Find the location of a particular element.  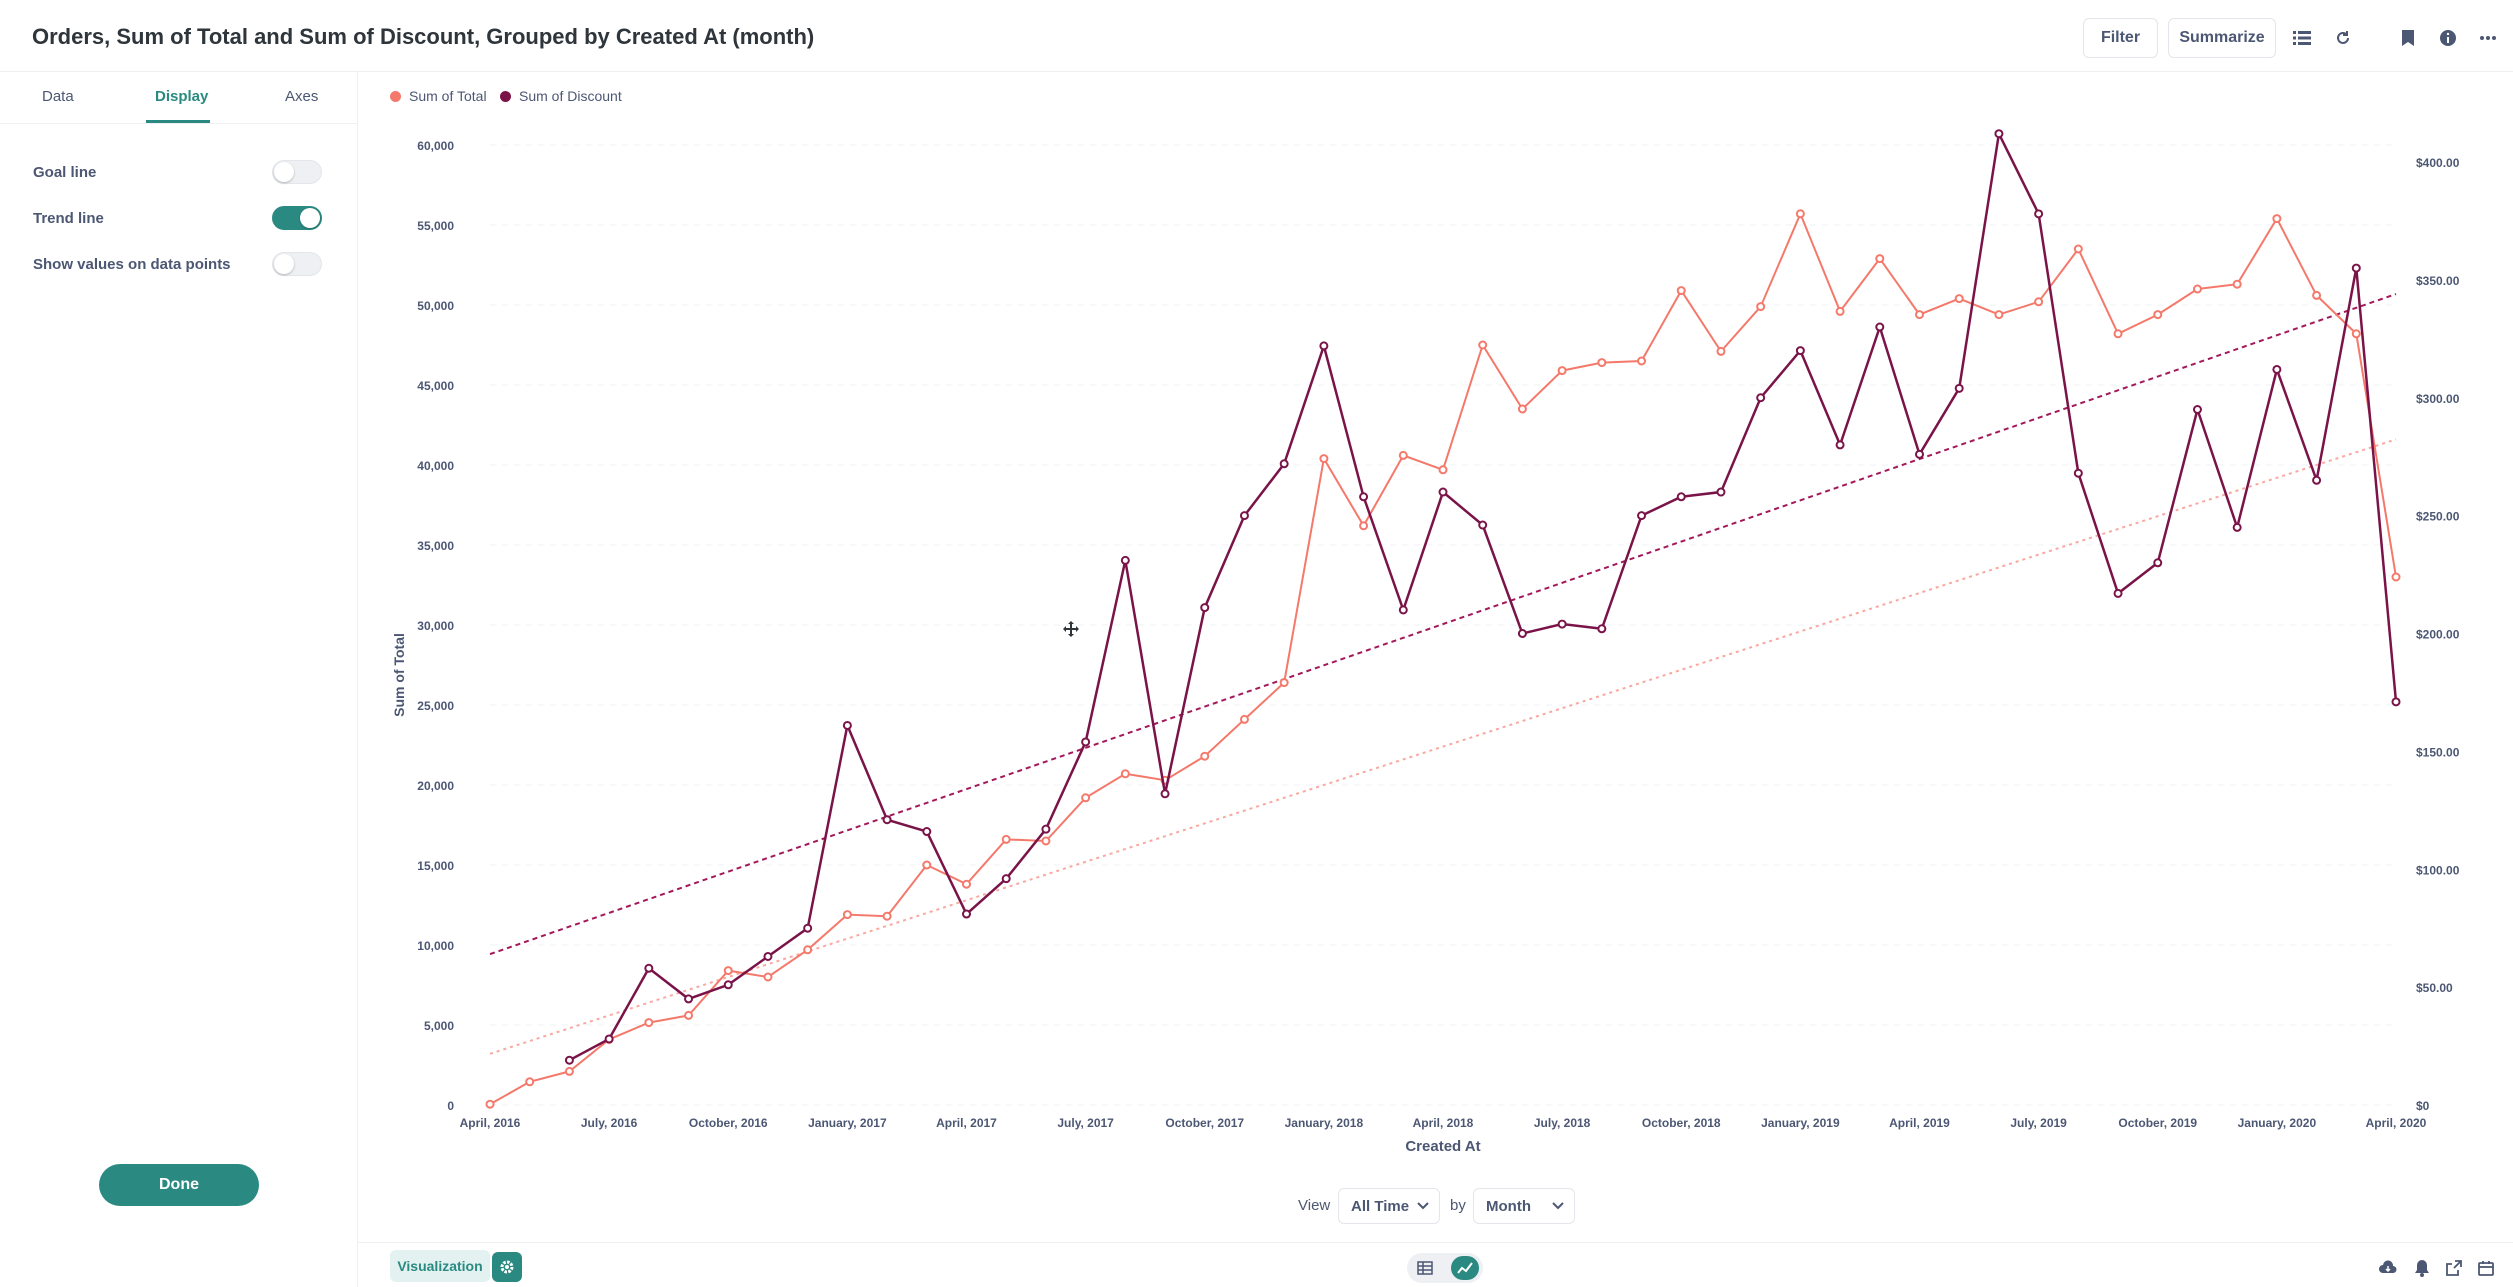

time-range-select: All Time is located at coordinates (1389, 1206).